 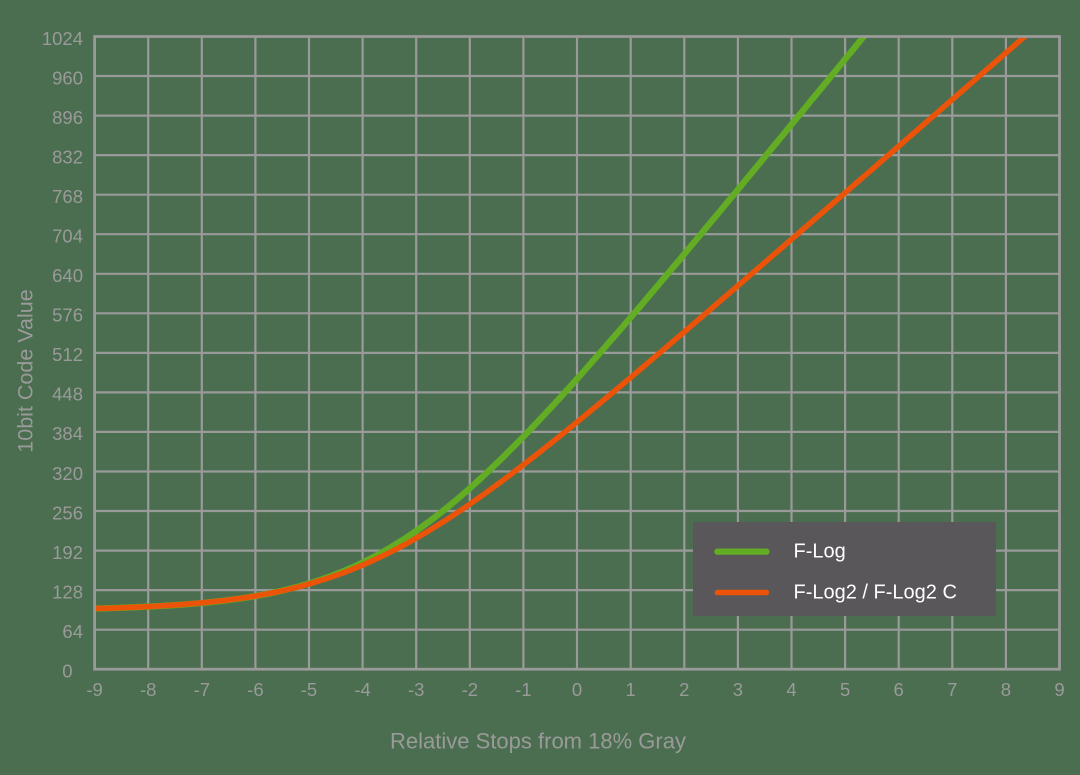 What do you see at coordinates (202, 689) in the screenshot?
I see `svg-text: -7` at bounding box center [202, 689].